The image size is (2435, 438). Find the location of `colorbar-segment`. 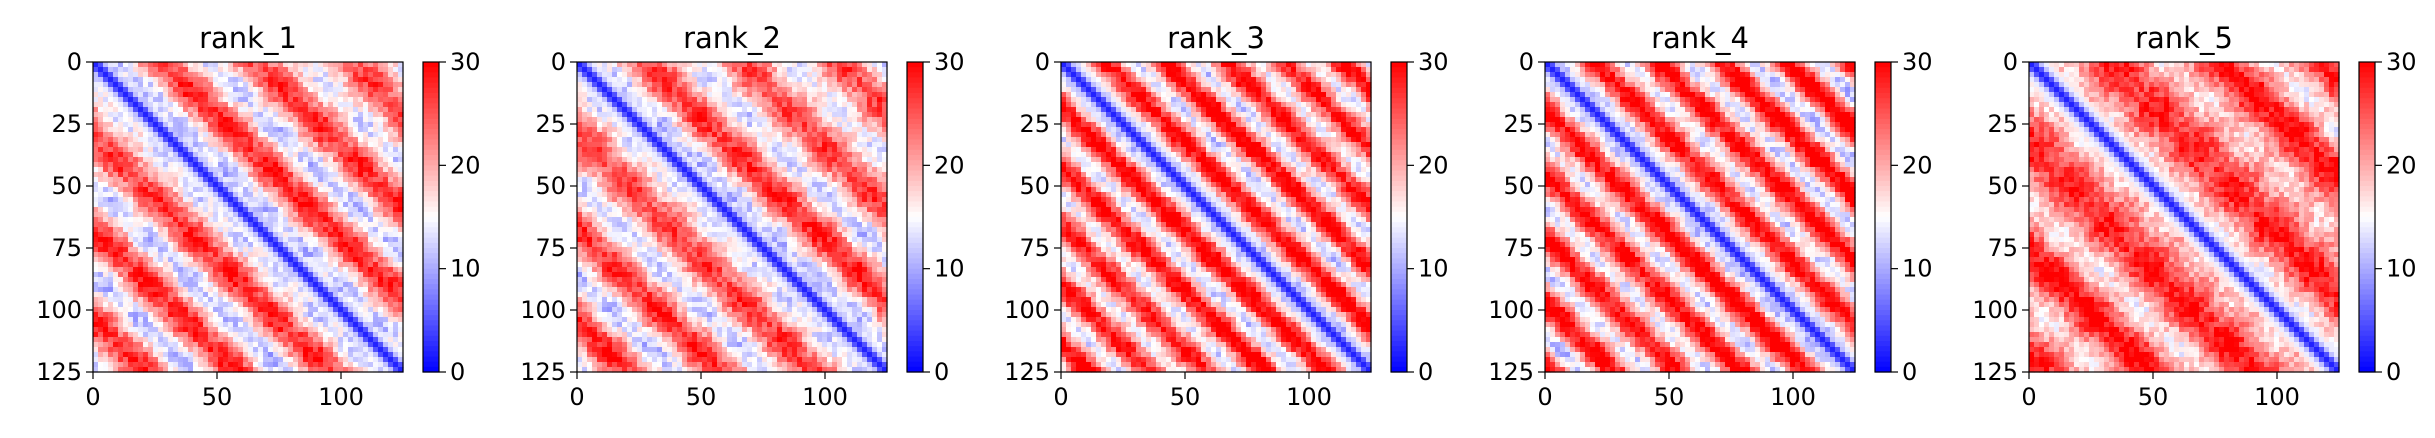

colorbar-segment is located at coordinates (431, 354).